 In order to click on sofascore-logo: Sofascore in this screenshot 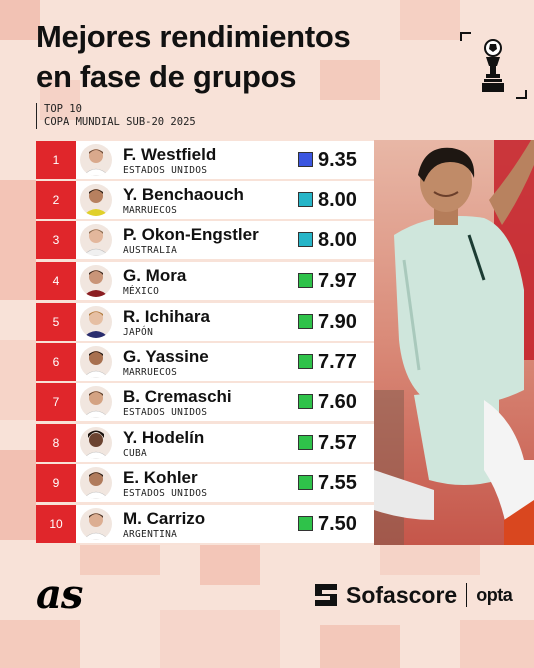, I will do `click(402, 595)`.